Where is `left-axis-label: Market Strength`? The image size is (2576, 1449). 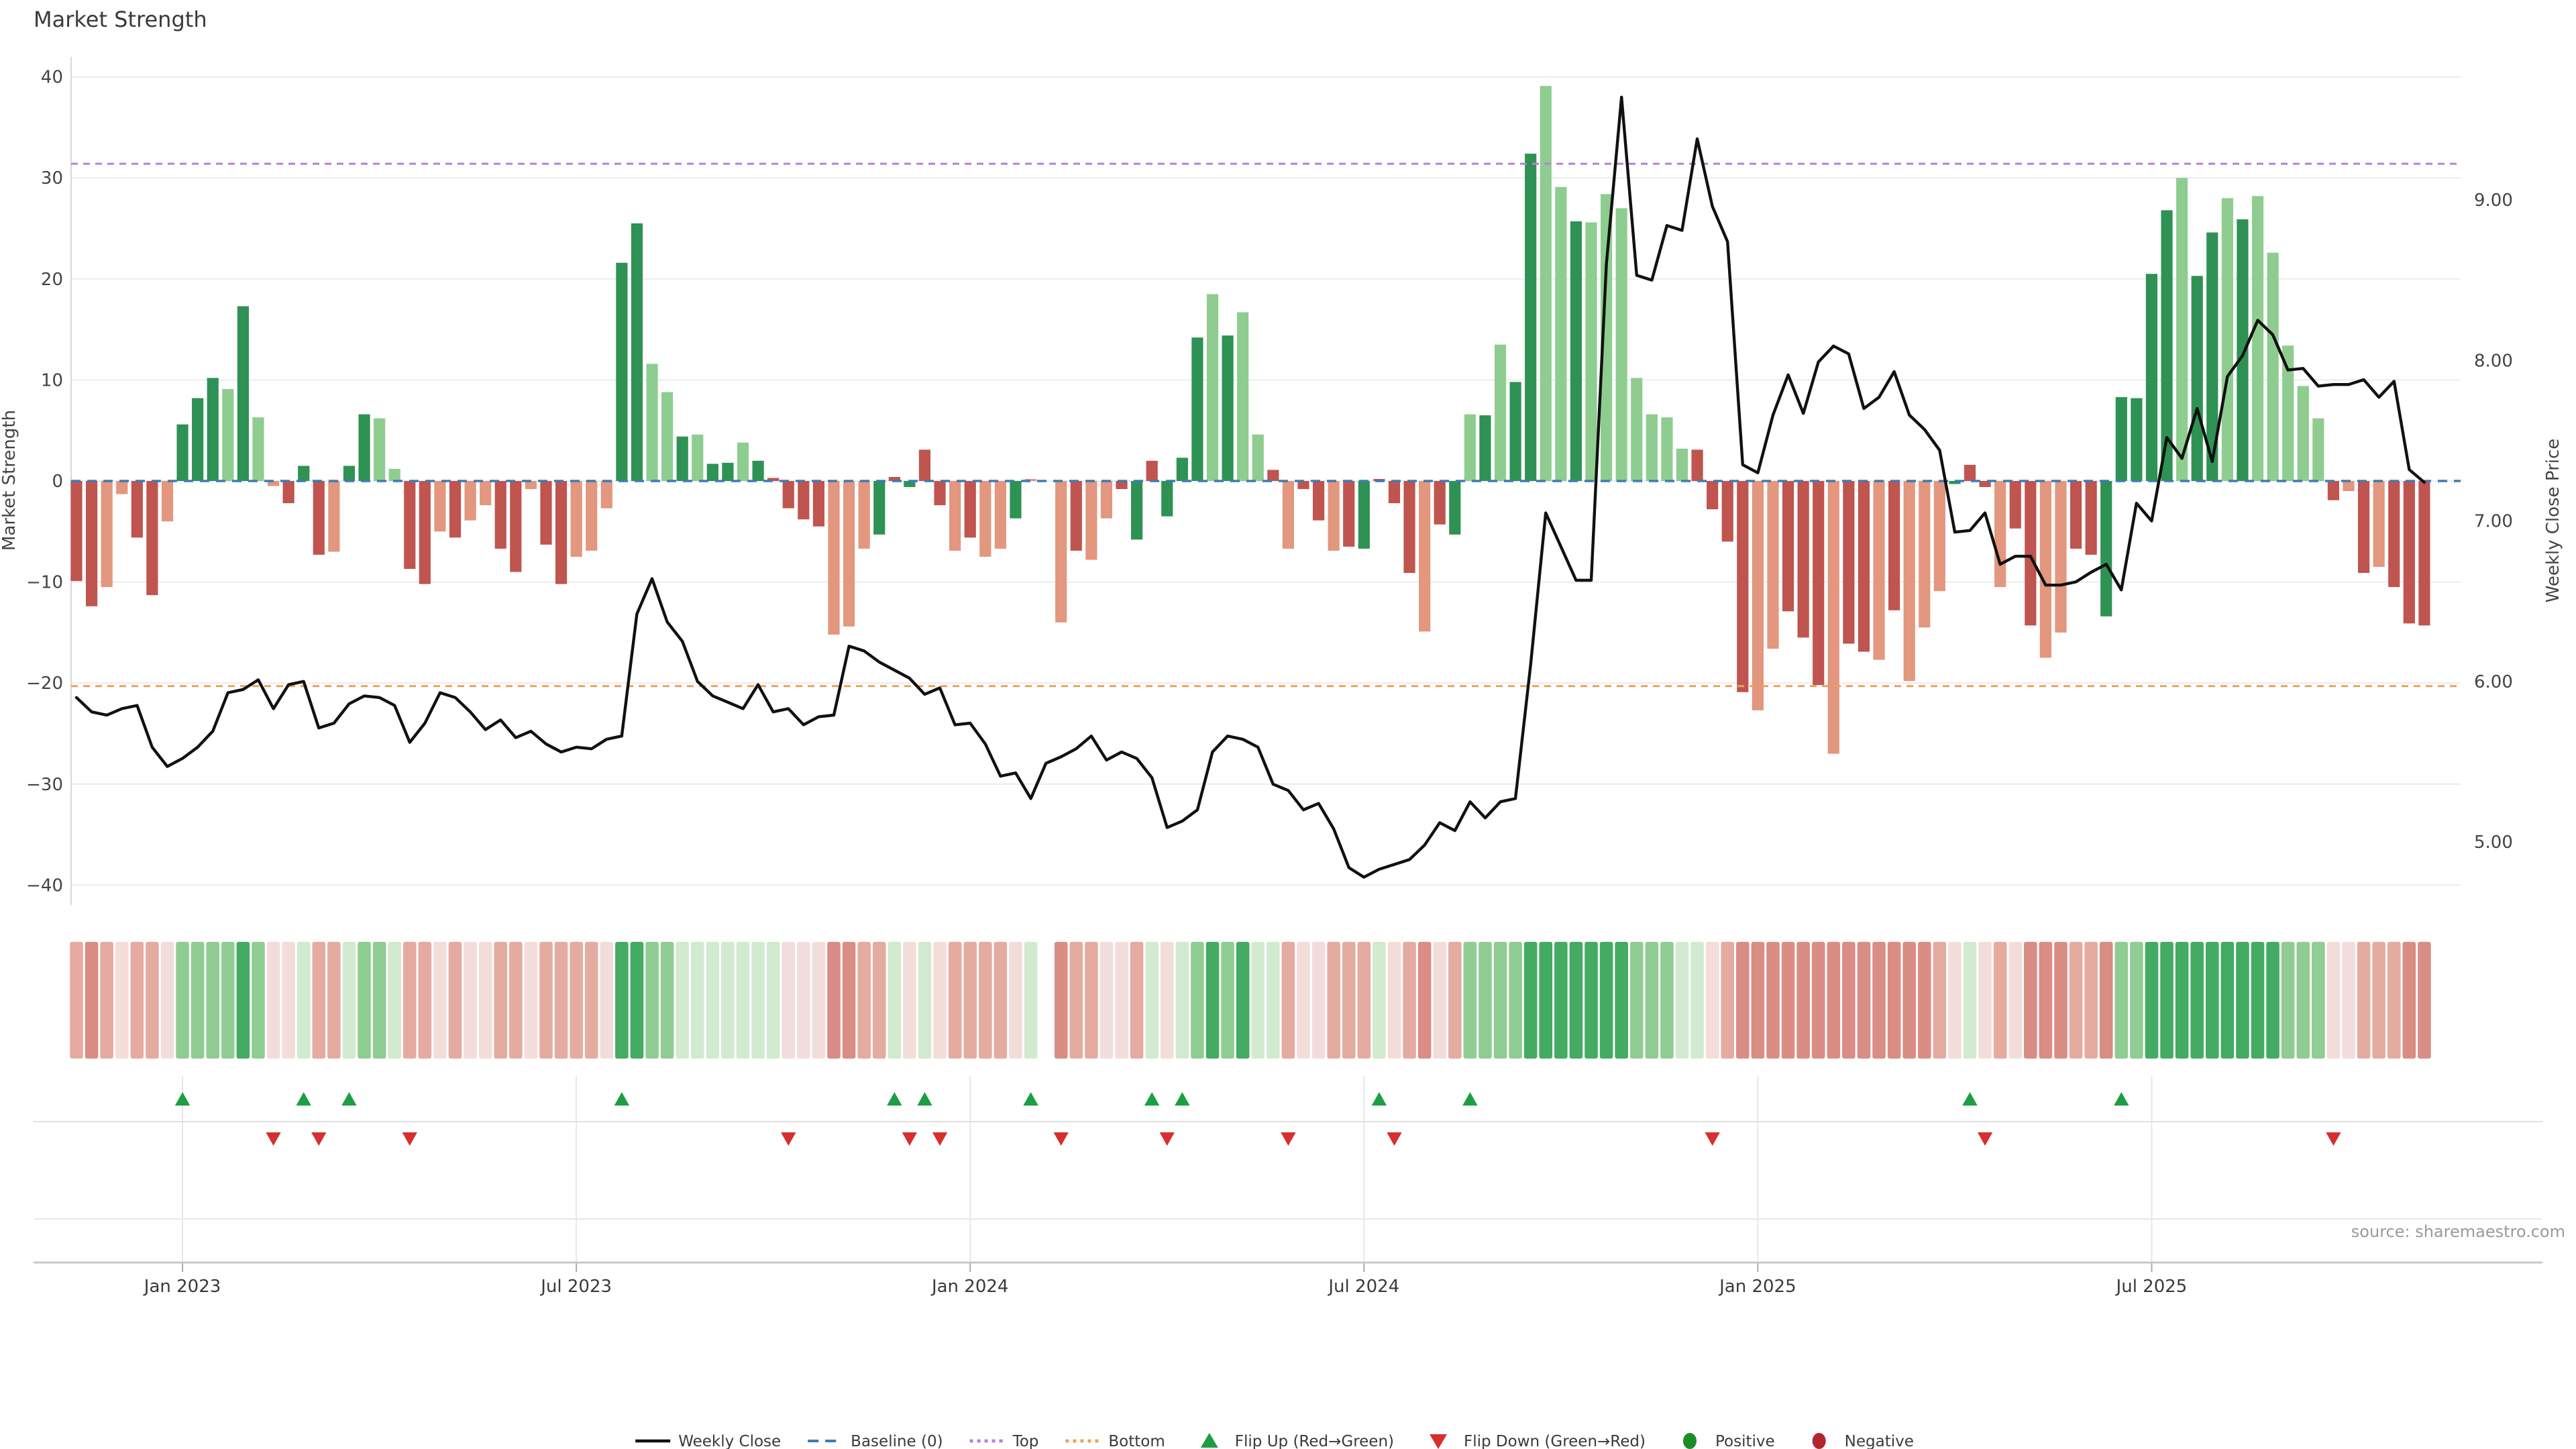
left-axis-label: Market Strength is located at coordinates (9, 480).